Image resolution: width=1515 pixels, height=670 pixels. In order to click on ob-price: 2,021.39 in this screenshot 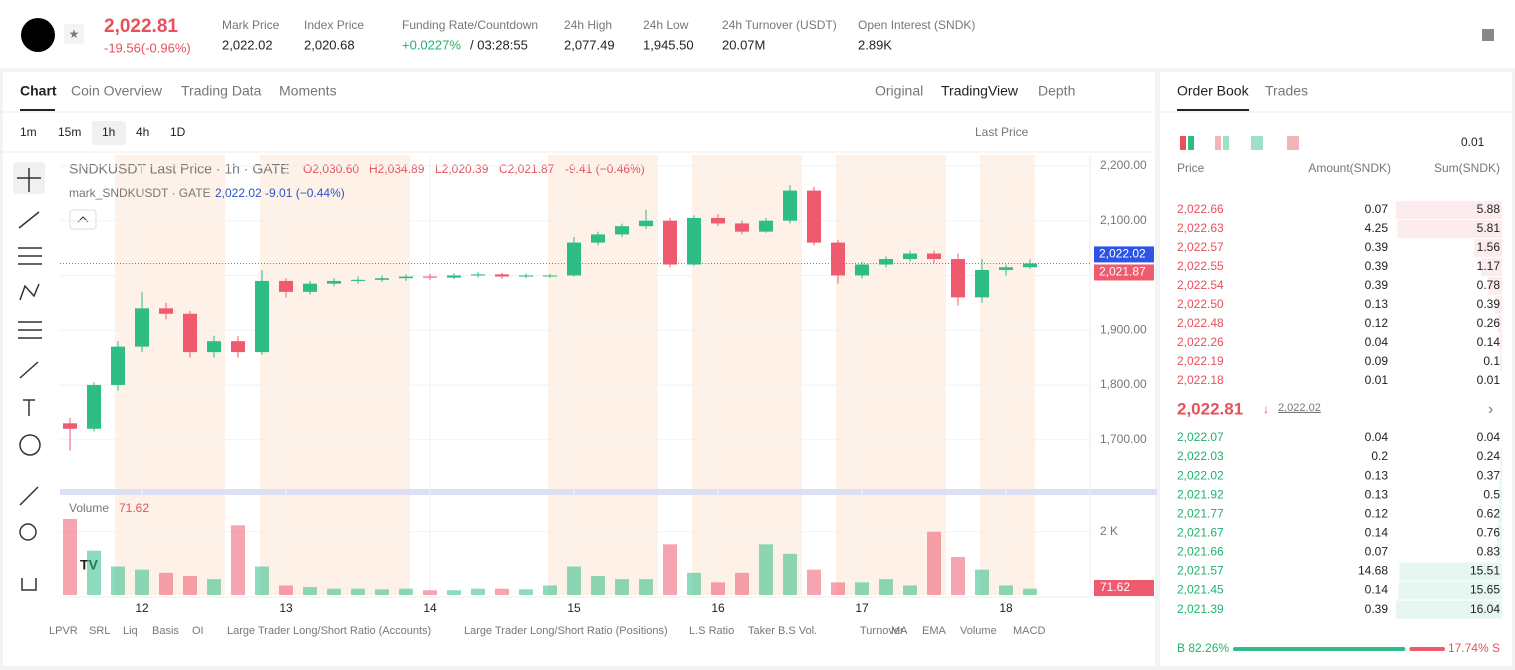, I will do `click(1200, 609)`.